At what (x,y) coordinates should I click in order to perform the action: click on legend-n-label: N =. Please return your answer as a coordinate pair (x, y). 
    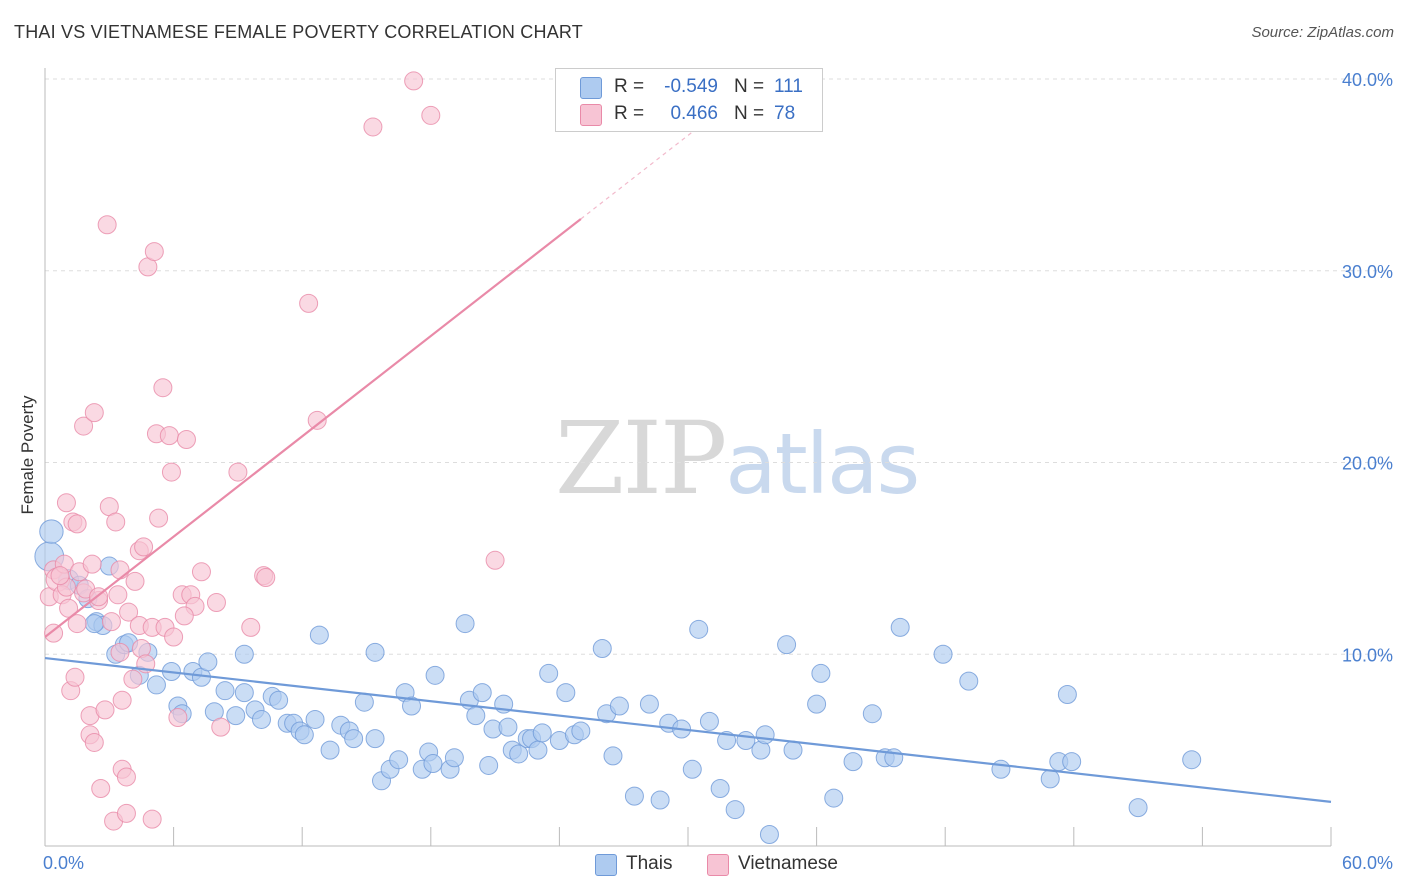
    Looking at the image, I should click on (749, 113).